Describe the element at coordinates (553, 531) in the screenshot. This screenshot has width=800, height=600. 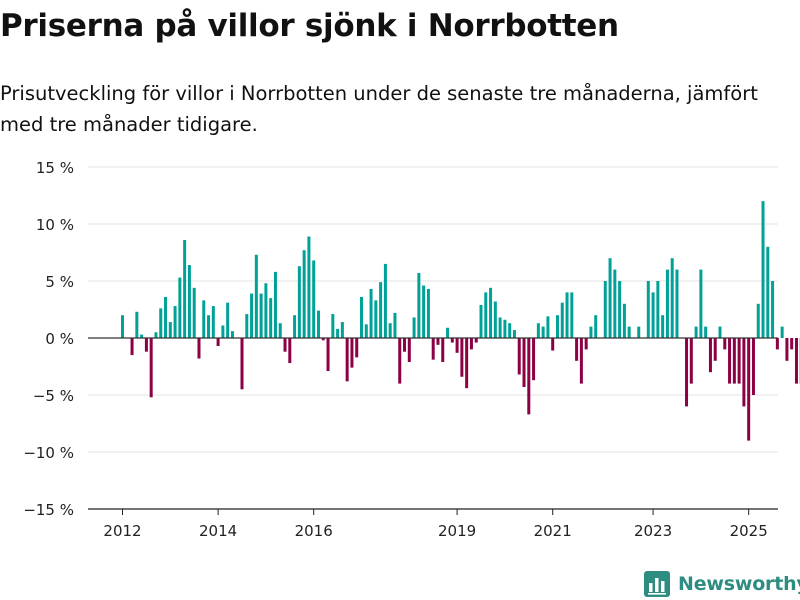
I see `x-tick-label: 2021` at that location.